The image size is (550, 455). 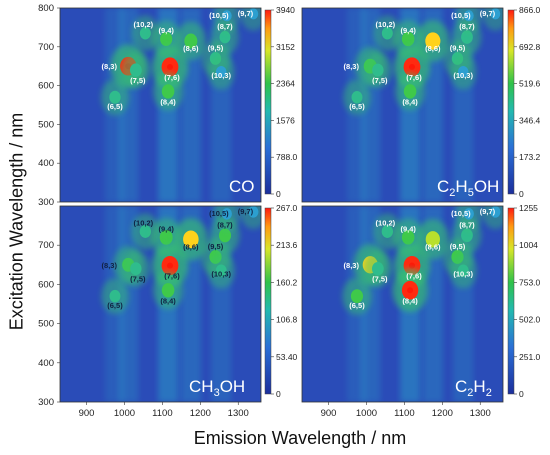 I want to click on colorbar-tick-label: 251.0, so click(x=530, y=357).